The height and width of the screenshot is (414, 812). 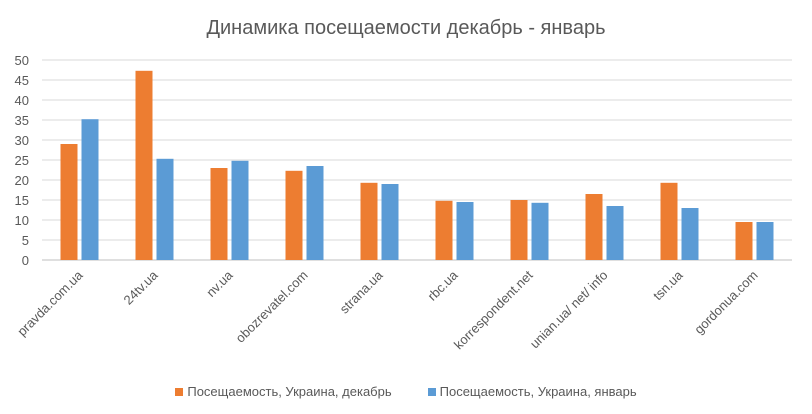 I want to click on legend-item-january: Посещаемость, Украина, январь, so click(x=532, y=391).